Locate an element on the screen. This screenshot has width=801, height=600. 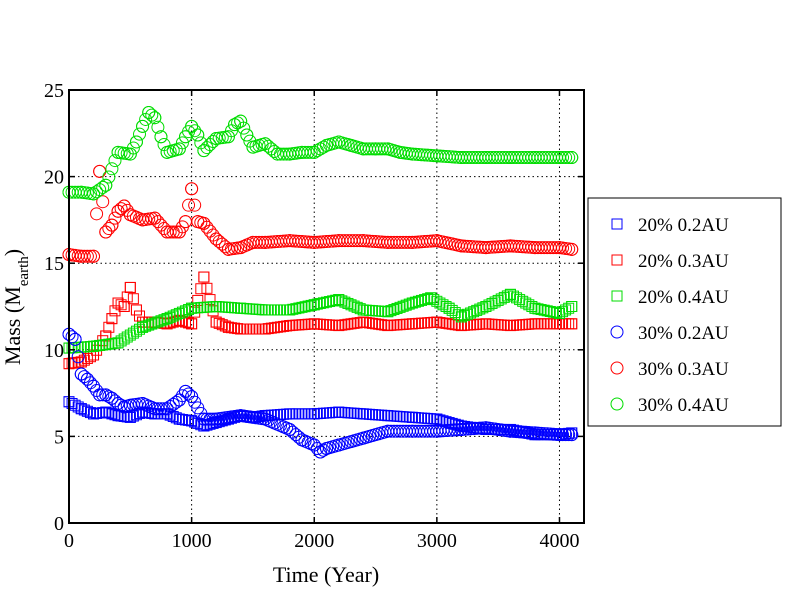
legend-box is located at coordinates (684, 312).